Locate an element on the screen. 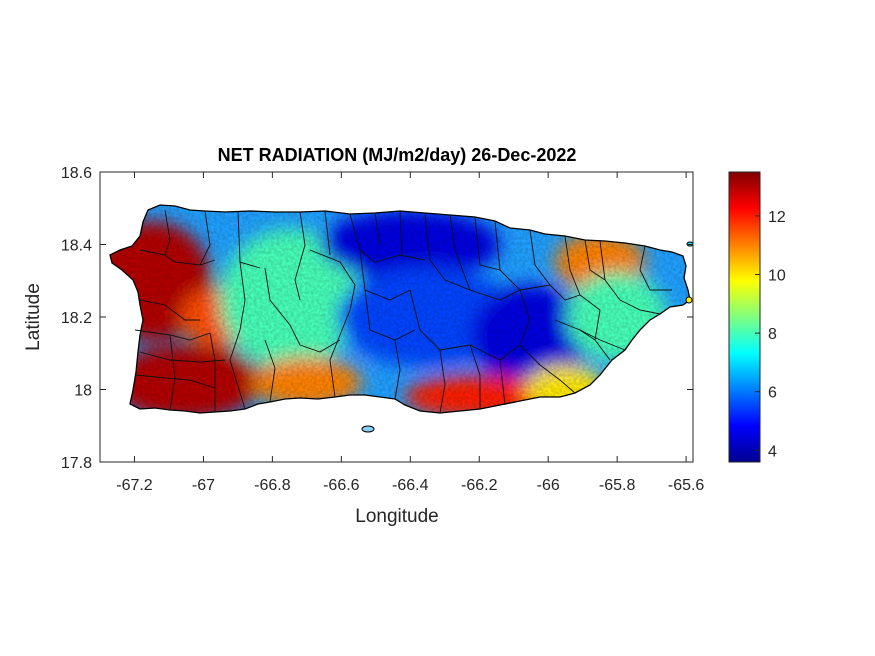 This screenshot has height=656, width=875. x-tick-label: -66.8 is located at coordinates (272, 485).